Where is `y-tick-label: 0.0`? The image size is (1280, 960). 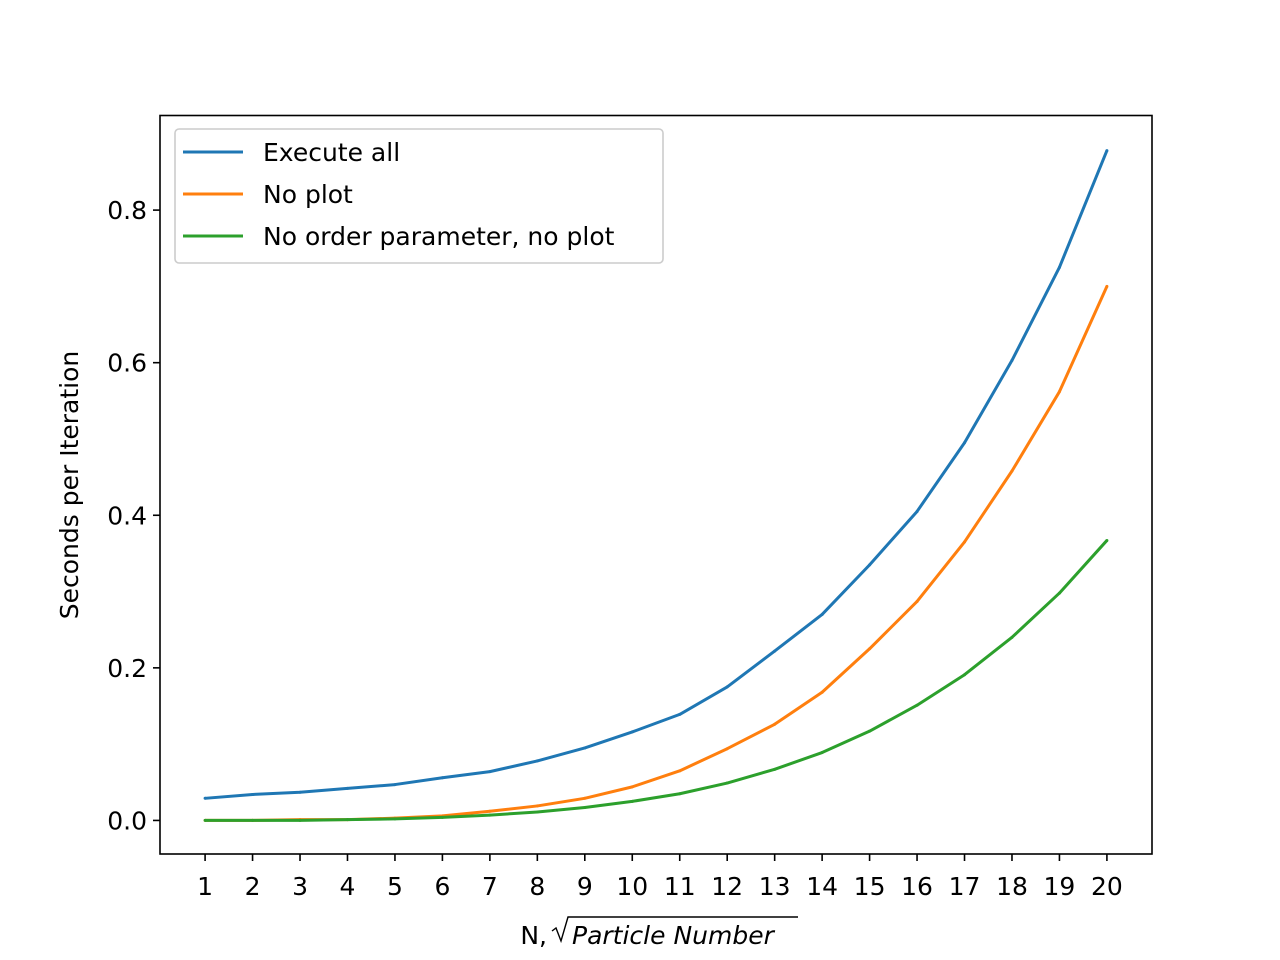 y-tick-label: 0.0 is located at coordinates (127, 820).